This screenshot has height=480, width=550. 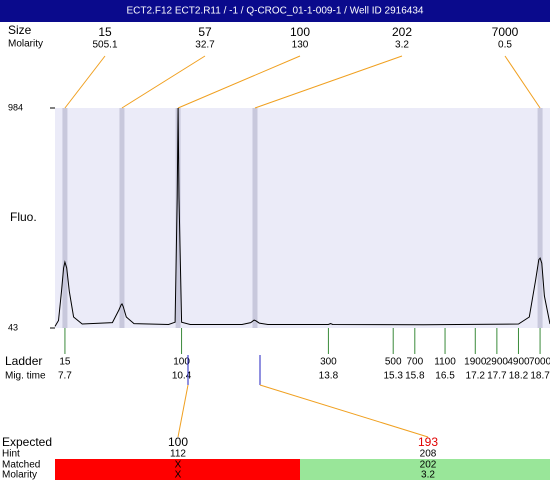 I want to click on peak-row-label: Size, so click(x=20, y=30).